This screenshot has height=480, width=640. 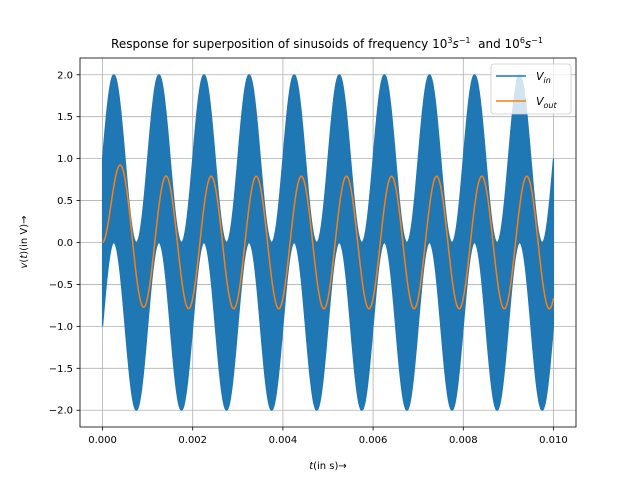 What do you see at coordinates (65, 75) in the screenshot?
I see `y-tick-label: 2.0` at bounding box center [65, 75].